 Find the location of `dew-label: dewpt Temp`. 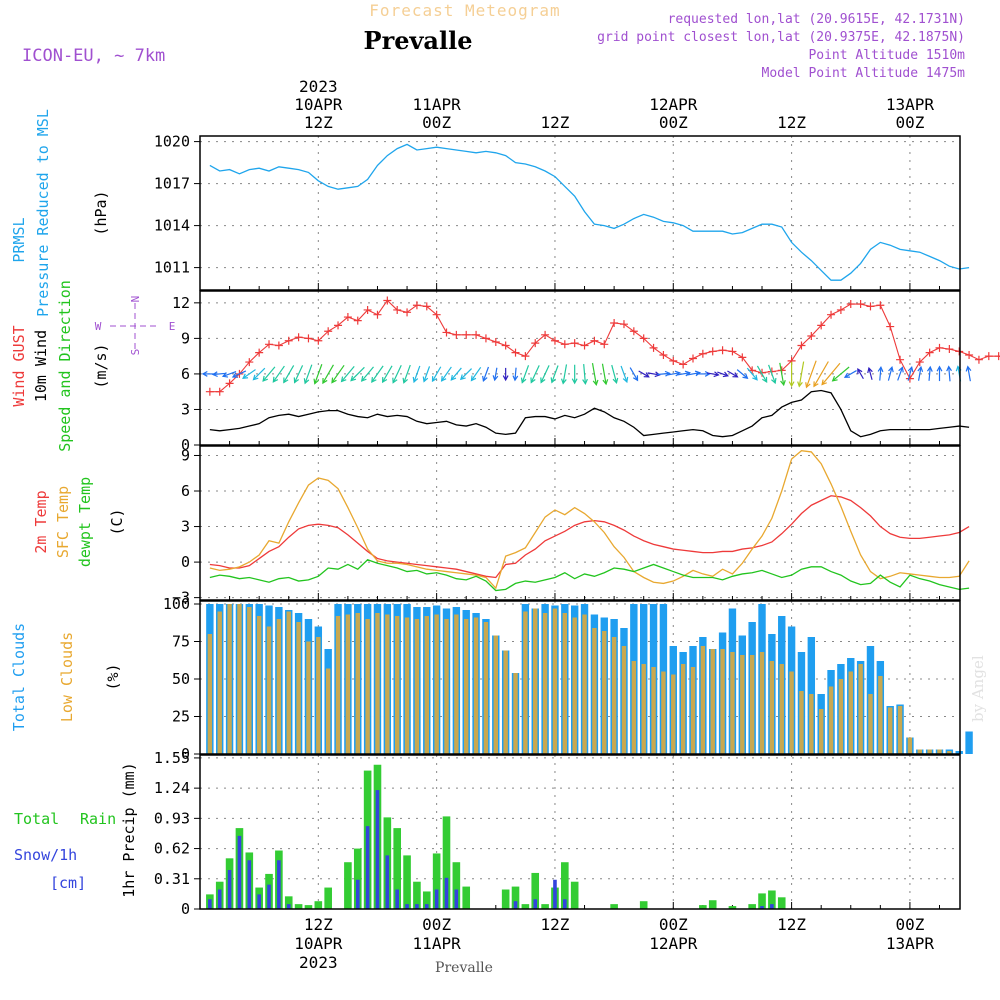

dew-label: dewpt Temp is located at coordinates (85, 522).